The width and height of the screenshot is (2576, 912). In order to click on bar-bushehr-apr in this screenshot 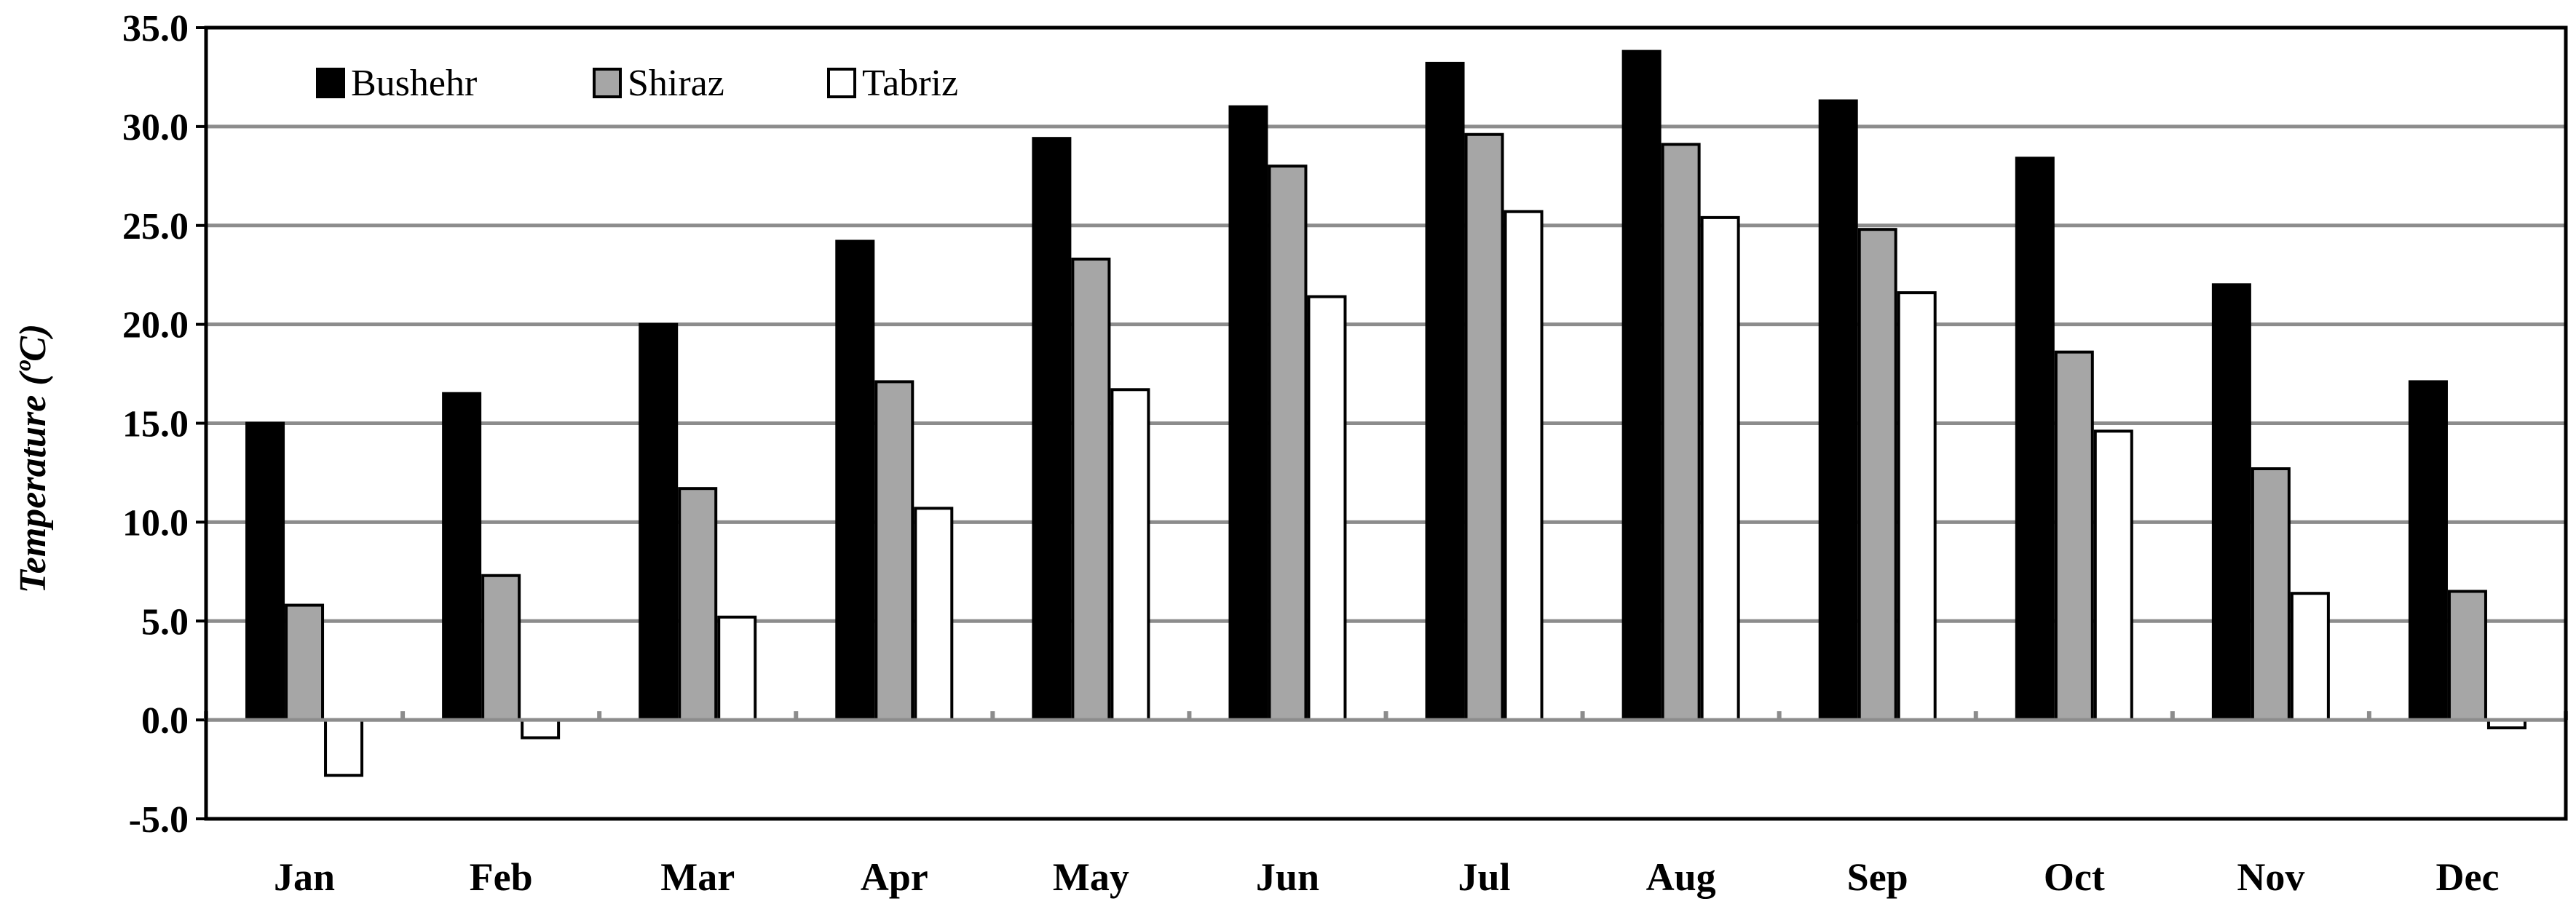, I will do `click(855, 480)`.